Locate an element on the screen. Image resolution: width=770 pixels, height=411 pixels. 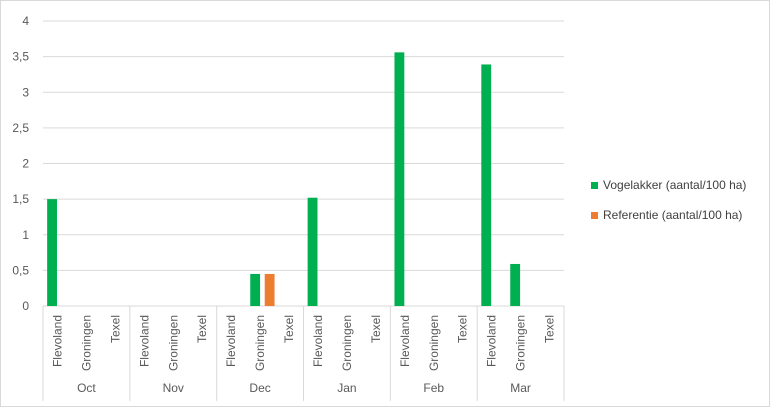
group-label: Oct is located at coordinates (86, 388).